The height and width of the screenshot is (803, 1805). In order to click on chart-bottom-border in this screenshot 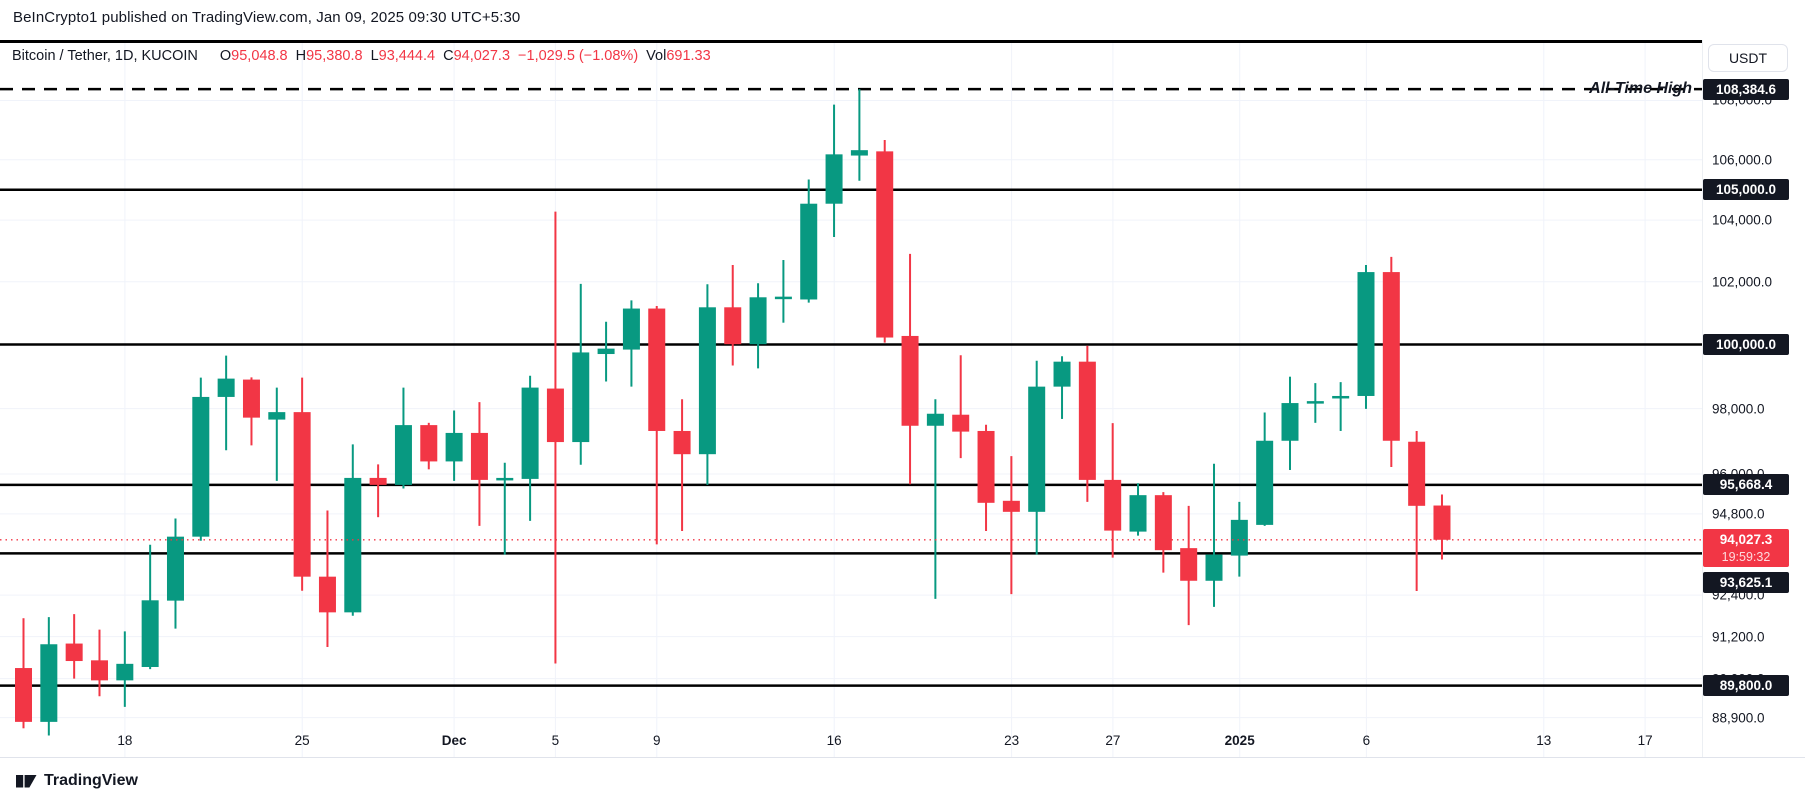, I will do `click(902, 757)`.